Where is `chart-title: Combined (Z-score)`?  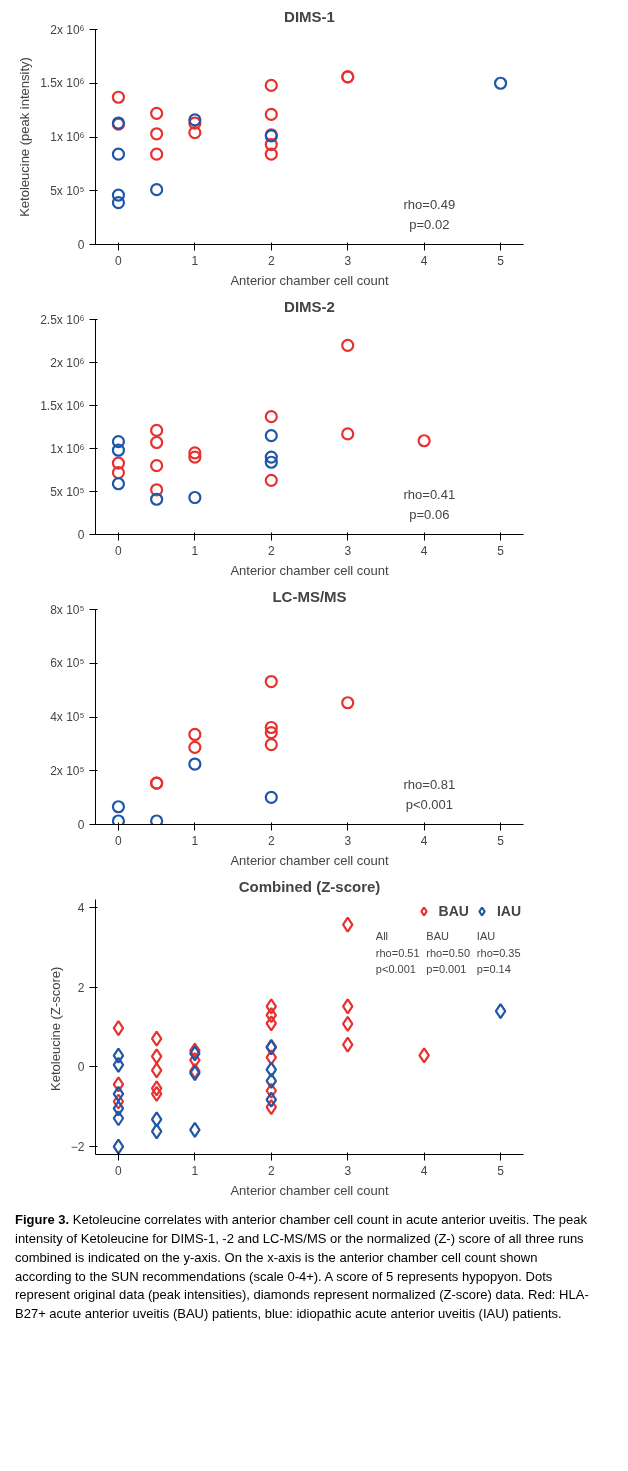 chart-title: Combined (Z-score) is located at coordinates (309, 886).